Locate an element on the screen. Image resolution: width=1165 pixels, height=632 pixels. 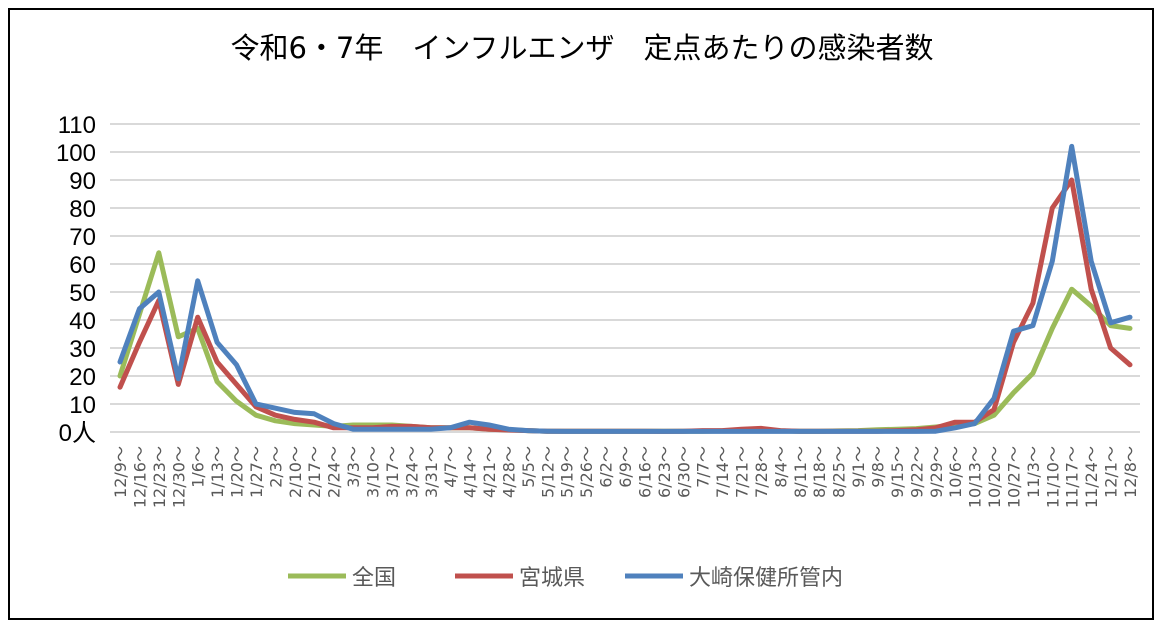
x-tick-label: 2/24～ is located at coordinates (334, 472).